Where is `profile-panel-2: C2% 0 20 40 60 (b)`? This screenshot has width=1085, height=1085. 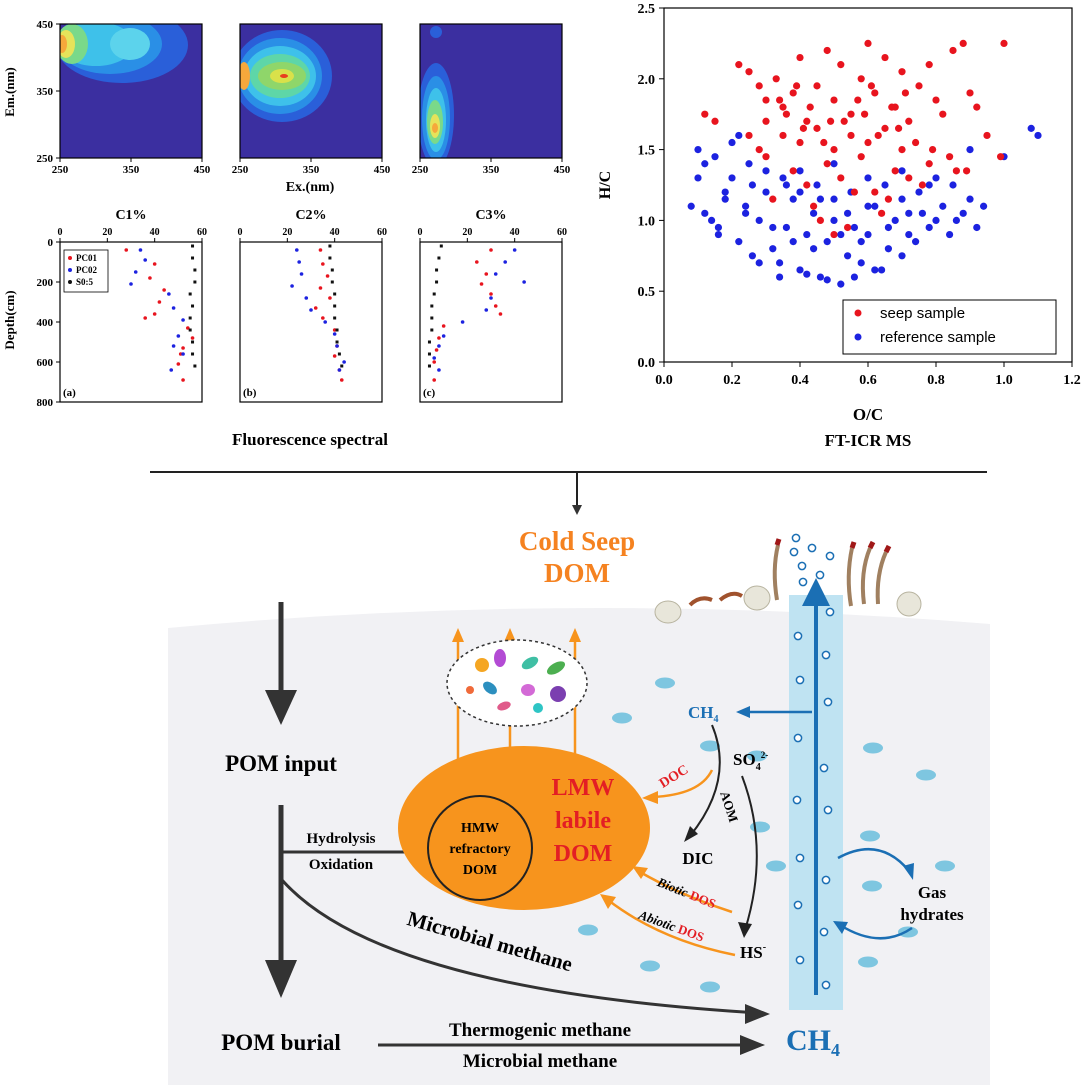
profile-panel-2: C2% 0 20 40 60 (b) is located at coordinates (312, 305).